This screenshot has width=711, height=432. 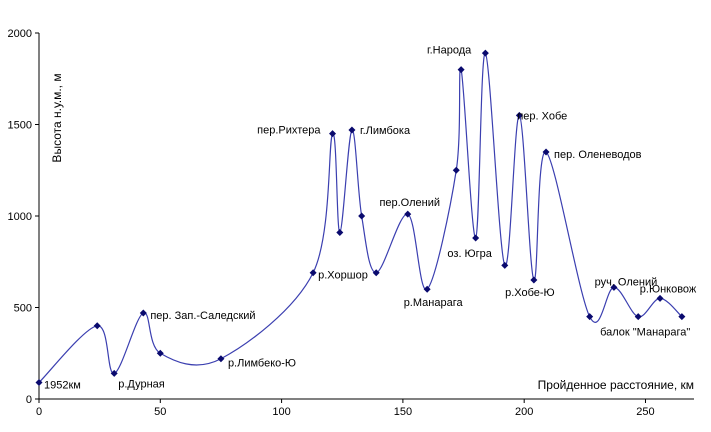 I want to click on y-tick-label: 1000, so click(x=20, y=217).